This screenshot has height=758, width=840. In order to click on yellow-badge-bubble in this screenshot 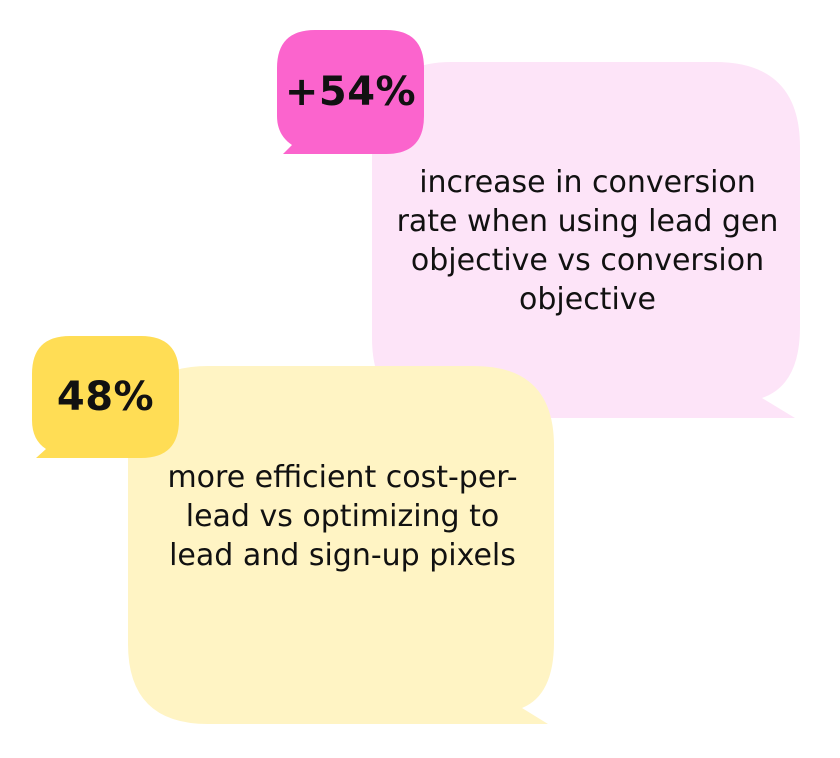, I will do `click(105, 397)`.